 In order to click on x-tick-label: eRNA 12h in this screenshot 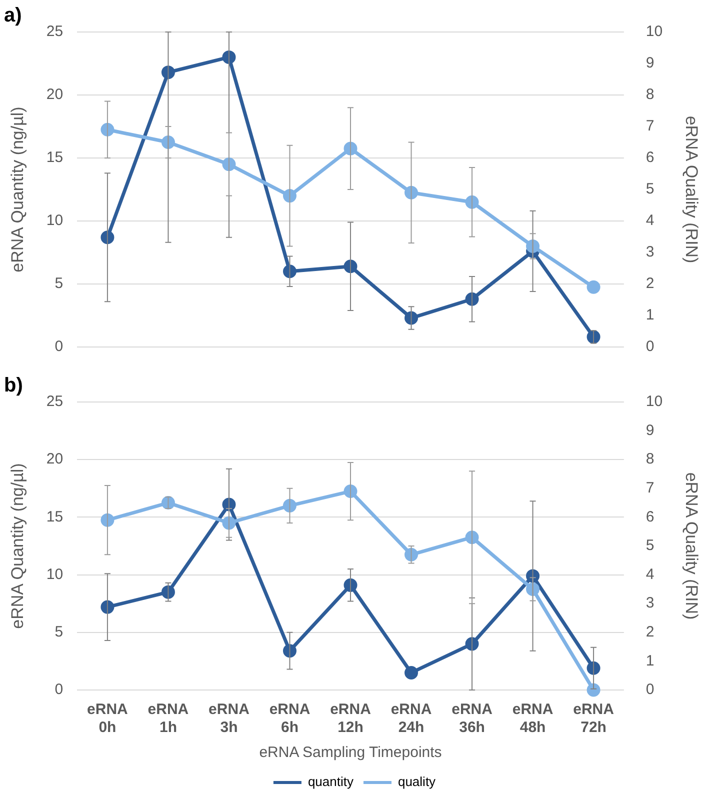, I will do `click(351, 718)`.